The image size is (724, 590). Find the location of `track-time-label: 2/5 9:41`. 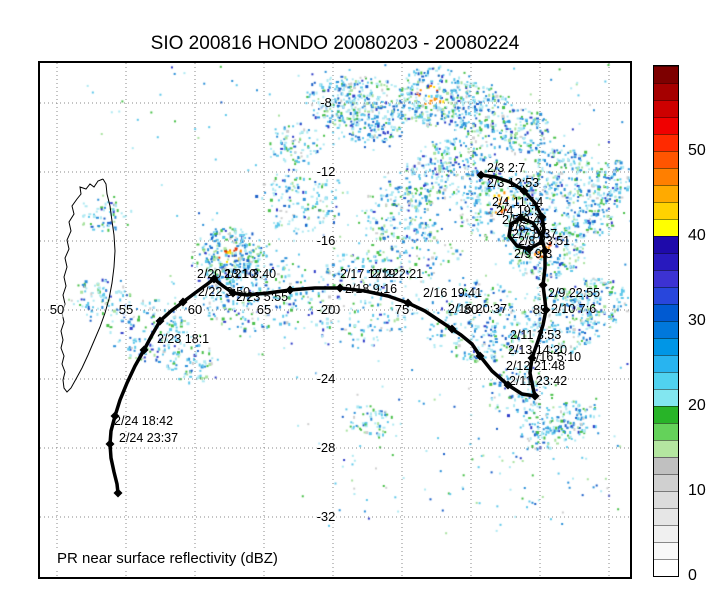

track-time-label: 2/5 9:41 is located at coordinates (525, 220).